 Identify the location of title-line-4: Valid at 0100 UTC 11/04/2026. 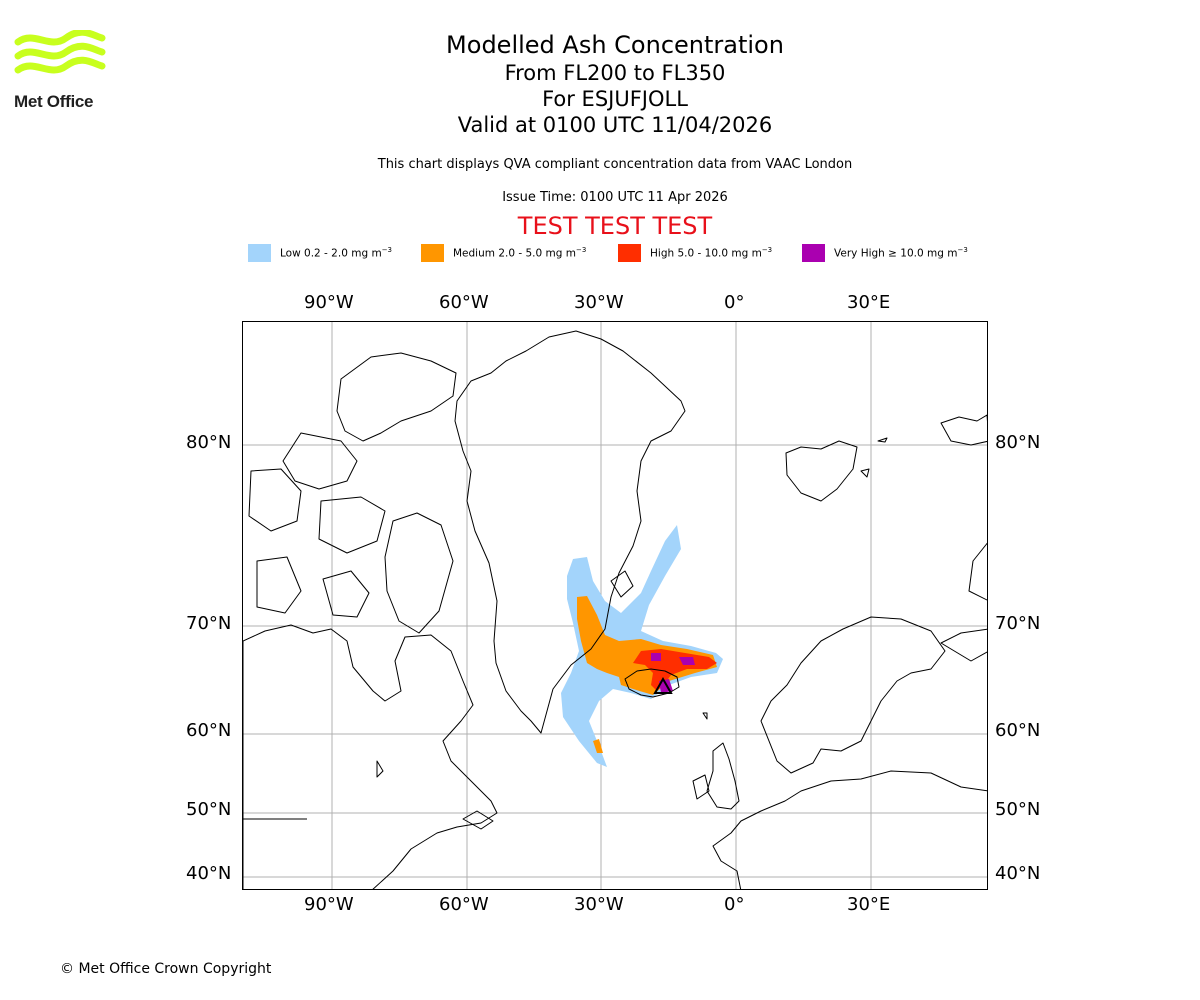
(615, 125).